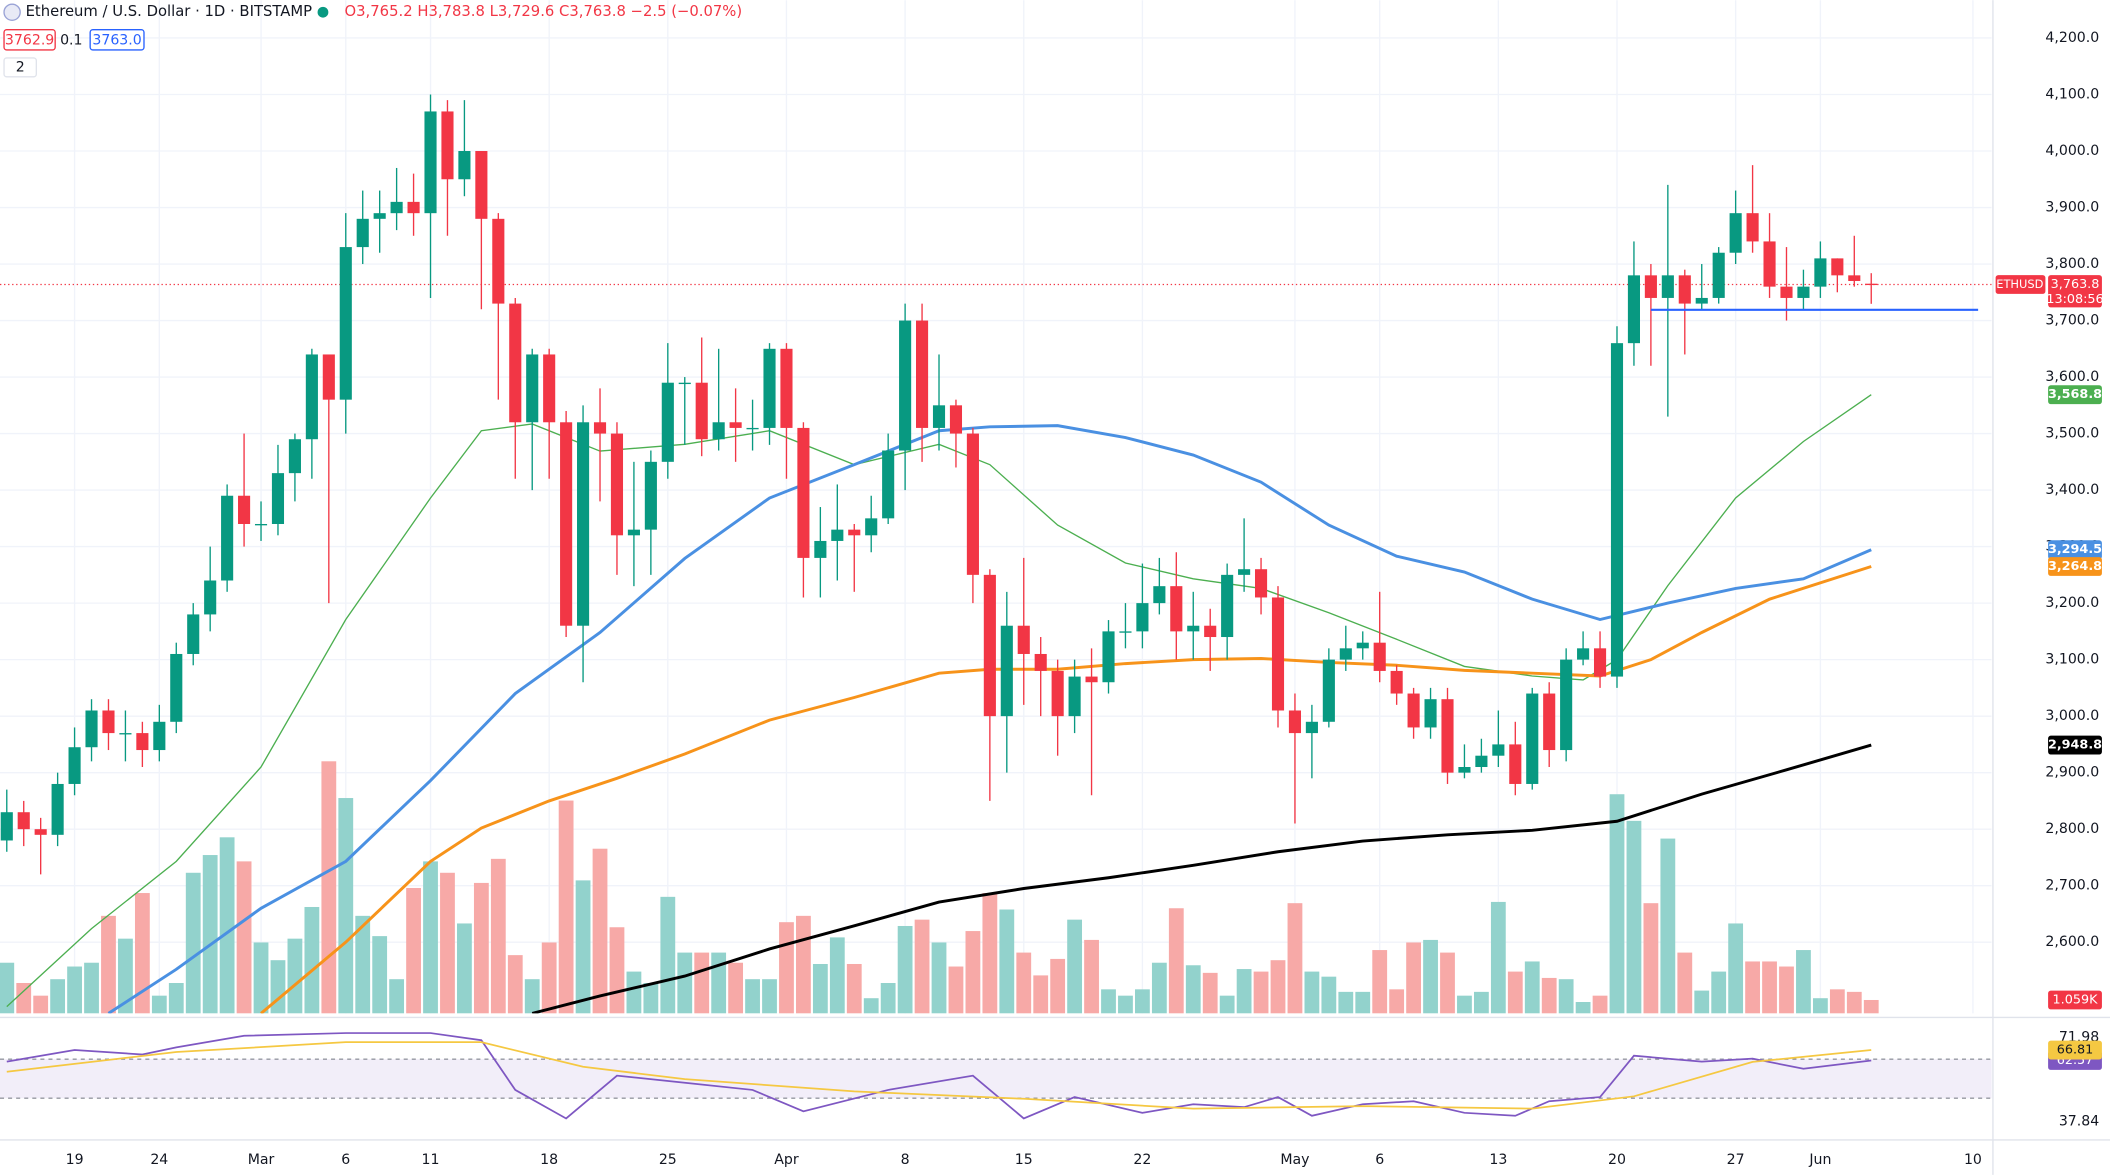 This screenshot has width=2110, height=1175. What do you see at coordinates (29, 40) in the screenshot?
I see `bid-box` at bounding box center [29, 40].